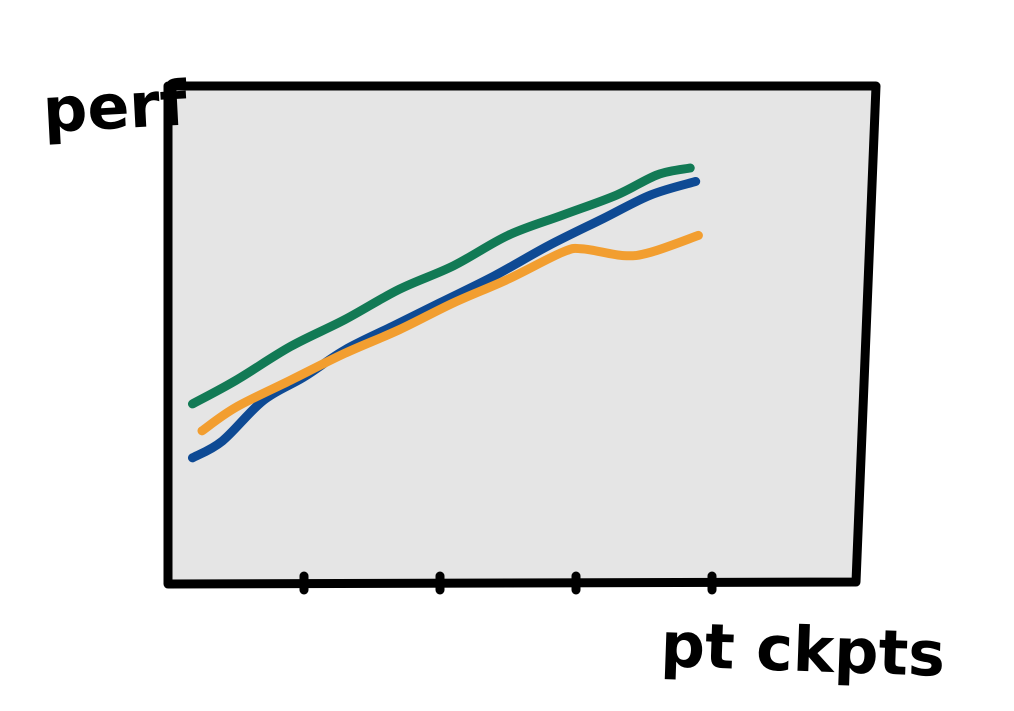  I want to click on y-axis-label: perf, so click(115, 106).